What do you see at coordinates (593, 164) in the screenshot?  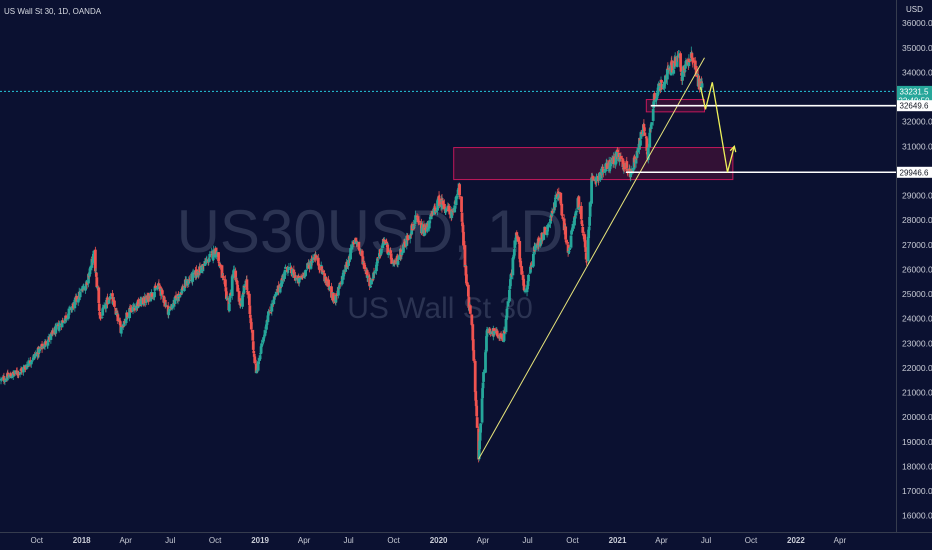 I see `supply-zone-box` at bounding box center [593, 164].